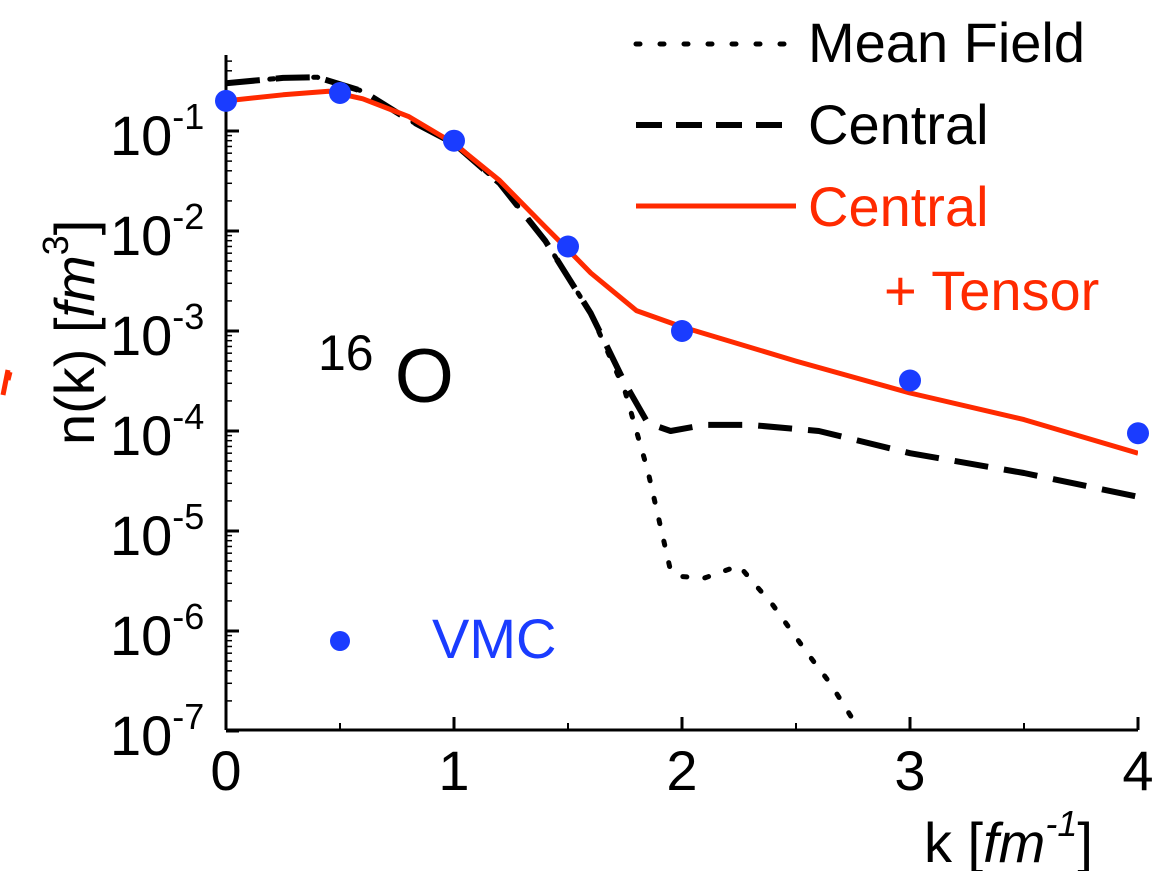 The width and height of the screenshot is (1160, 871). I want to click on x-axis-label-main: k [, so click(954, 841).